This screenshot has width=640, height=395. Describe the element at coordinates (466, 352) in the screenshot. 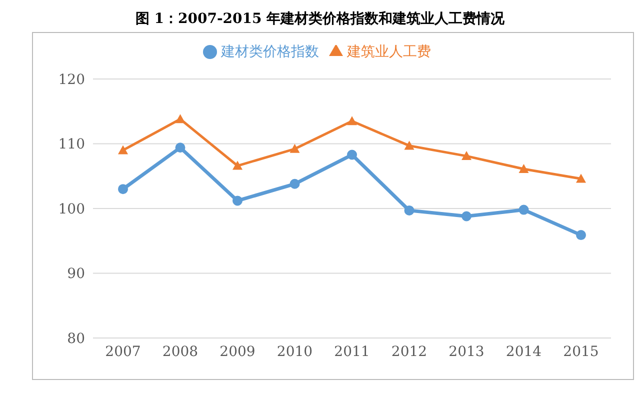

I see `x-tick-label: 2013` at that location.